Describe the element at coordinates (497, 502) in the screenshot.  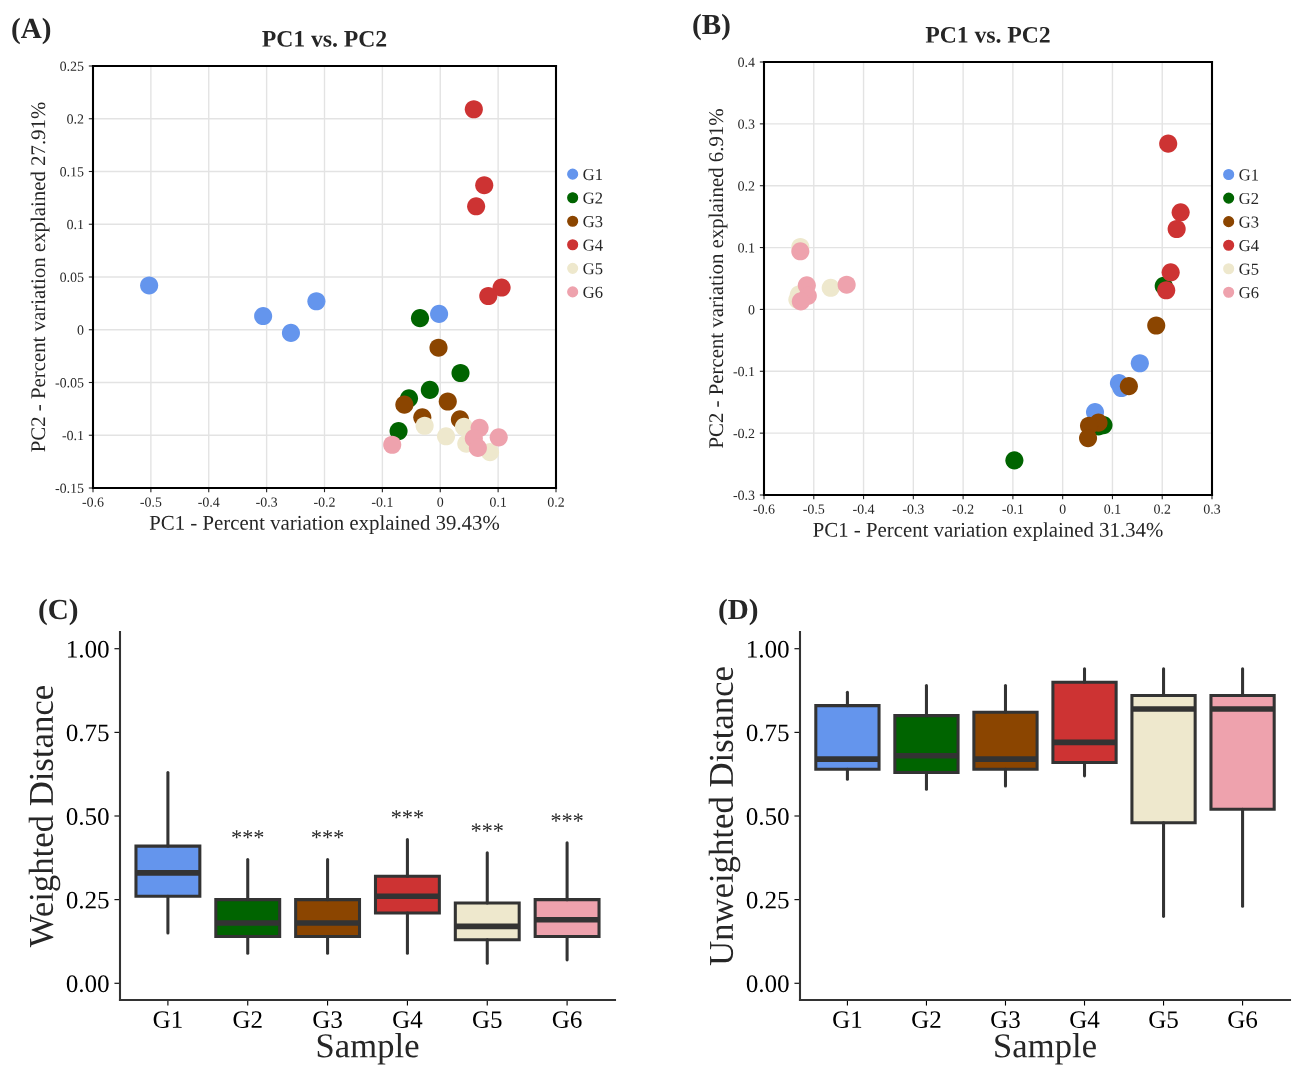
I see `x-tick-label: 0.1` at that location.